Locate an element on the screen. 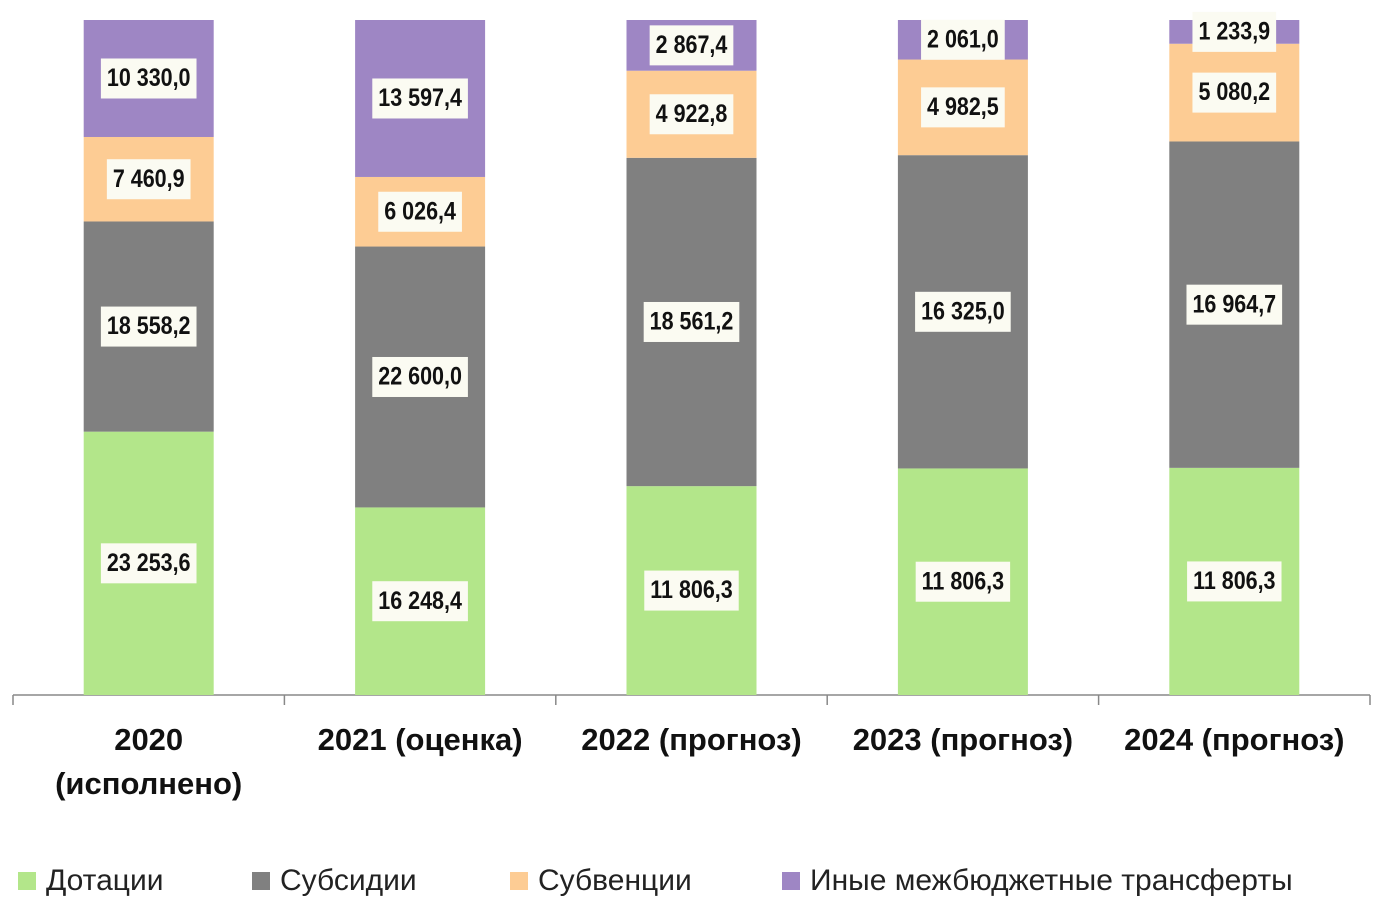 This screenshot has width=1373, height=900. data-label-text: 16 325,0 is located at coordinates (963, 311).